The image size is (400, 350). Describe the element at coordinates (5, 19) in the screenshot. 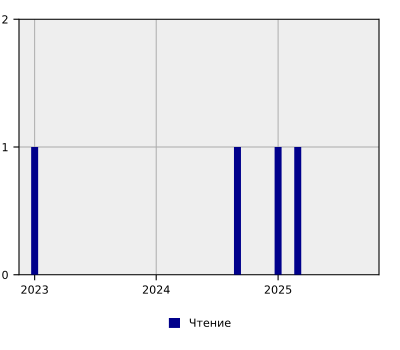

I see `y-tick-label: 2` at that location.